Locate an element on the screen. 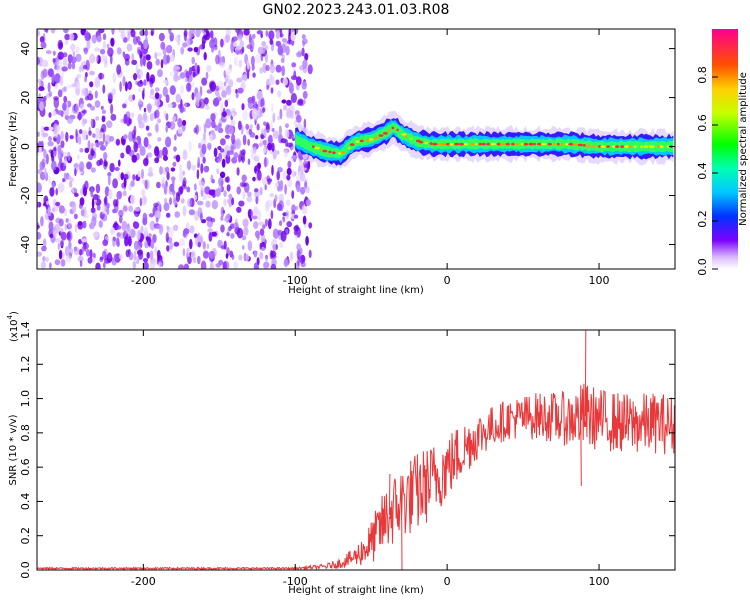  spectrogram-x-tick-label: 100 is located at coordinates (599, 280).